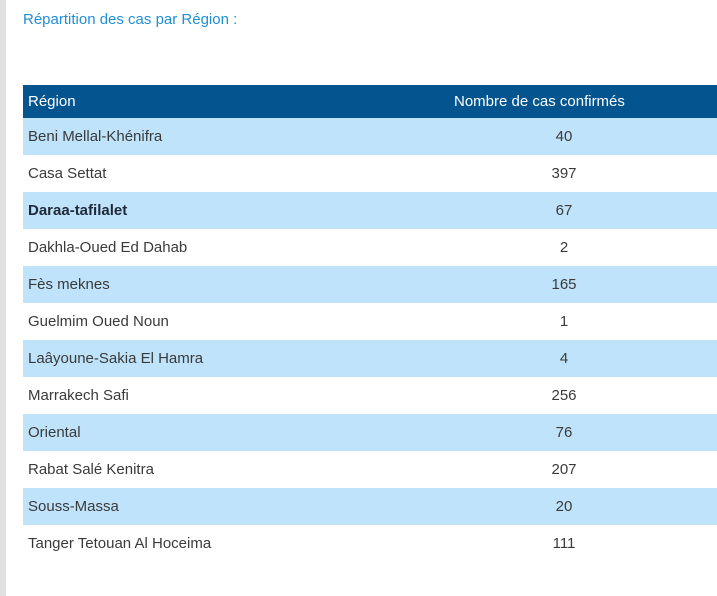 Image resolution: width=717 pixels, height=596 pixels. Describe the element at coordinates (580, 395) in the screenshot. I see `cases-cell: 256` at that location.